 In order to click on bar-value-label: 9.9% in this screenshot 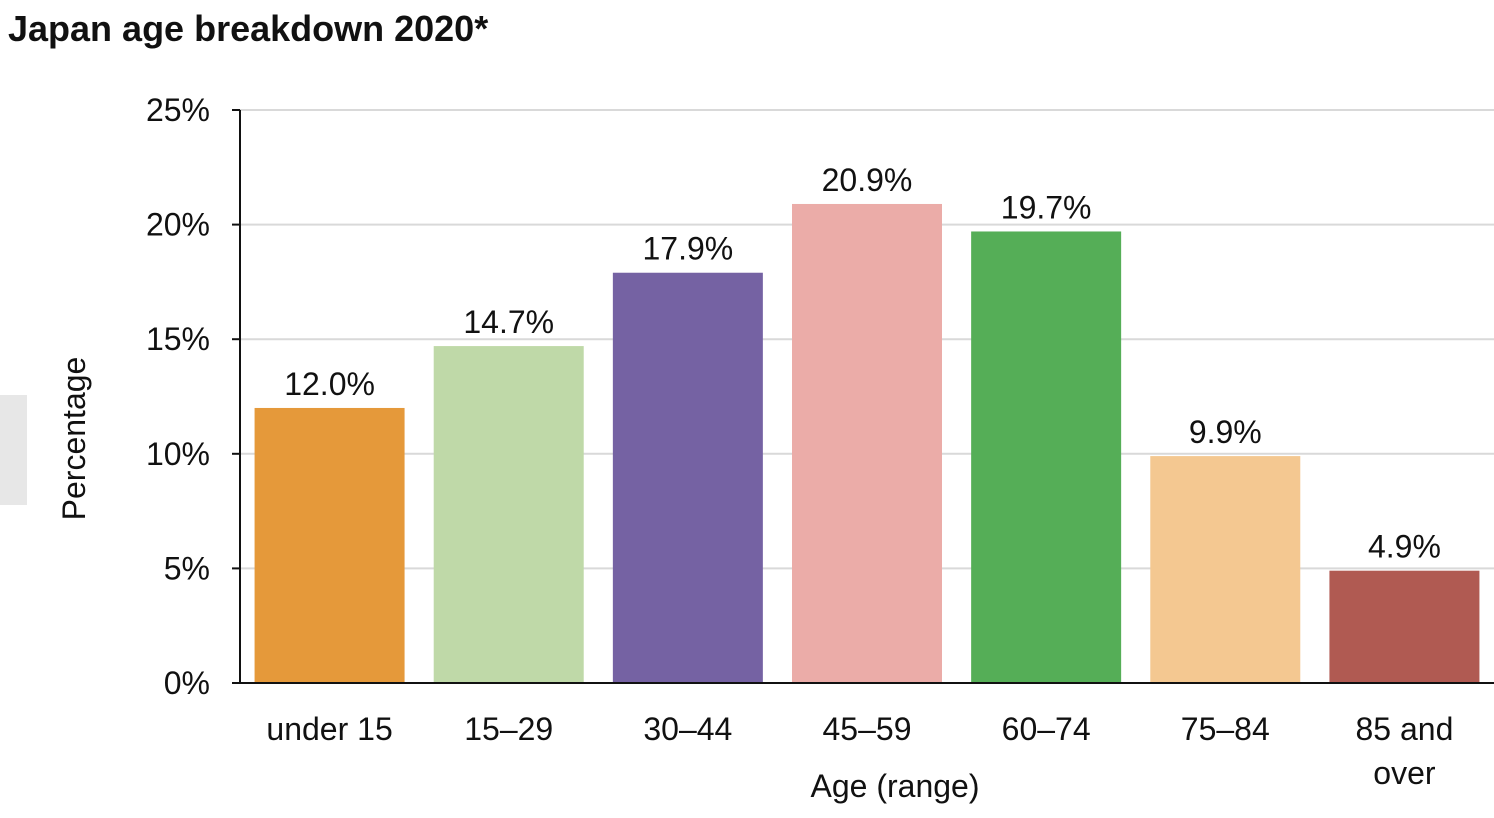, I will do `click(1225, 432)`.